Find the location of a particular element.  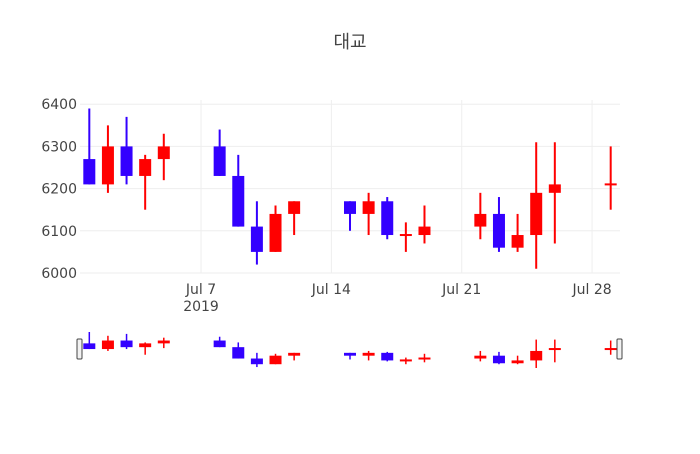

x-year-label: 2019 is located at coordinates (201, 307).